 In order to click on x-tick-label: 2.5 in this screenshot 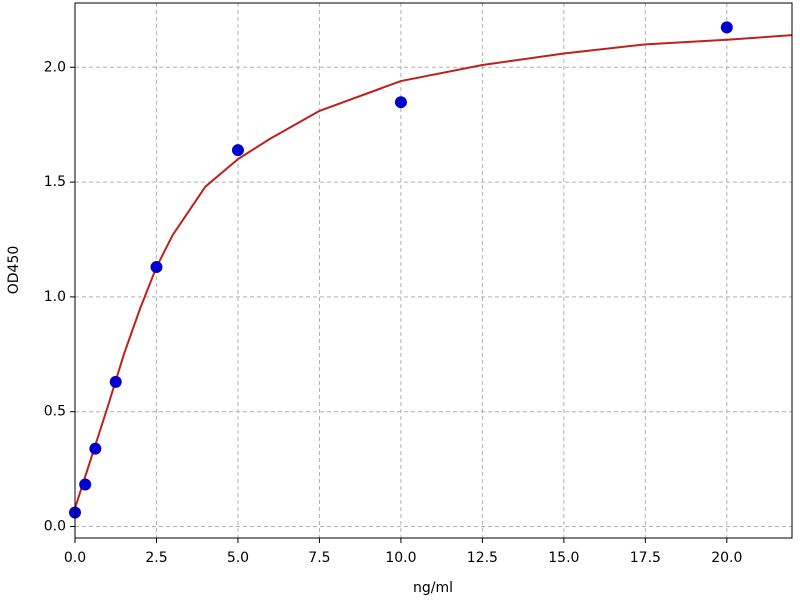, I will do `click(156, 558)`.